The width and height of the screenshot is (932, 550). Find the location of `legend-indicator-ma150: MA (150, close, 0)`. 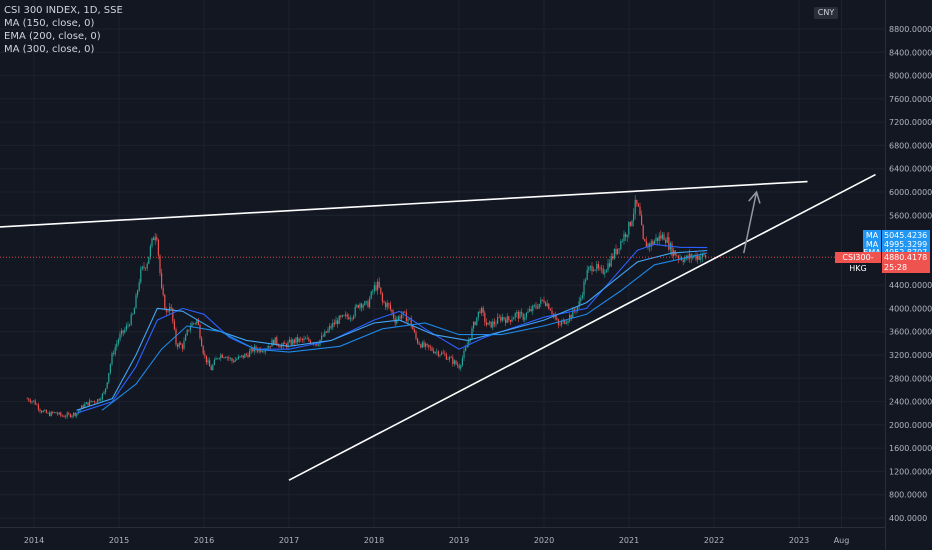

legend-indicator-ma150: MA (150, close, 0) is located at coordinates (49, 23).